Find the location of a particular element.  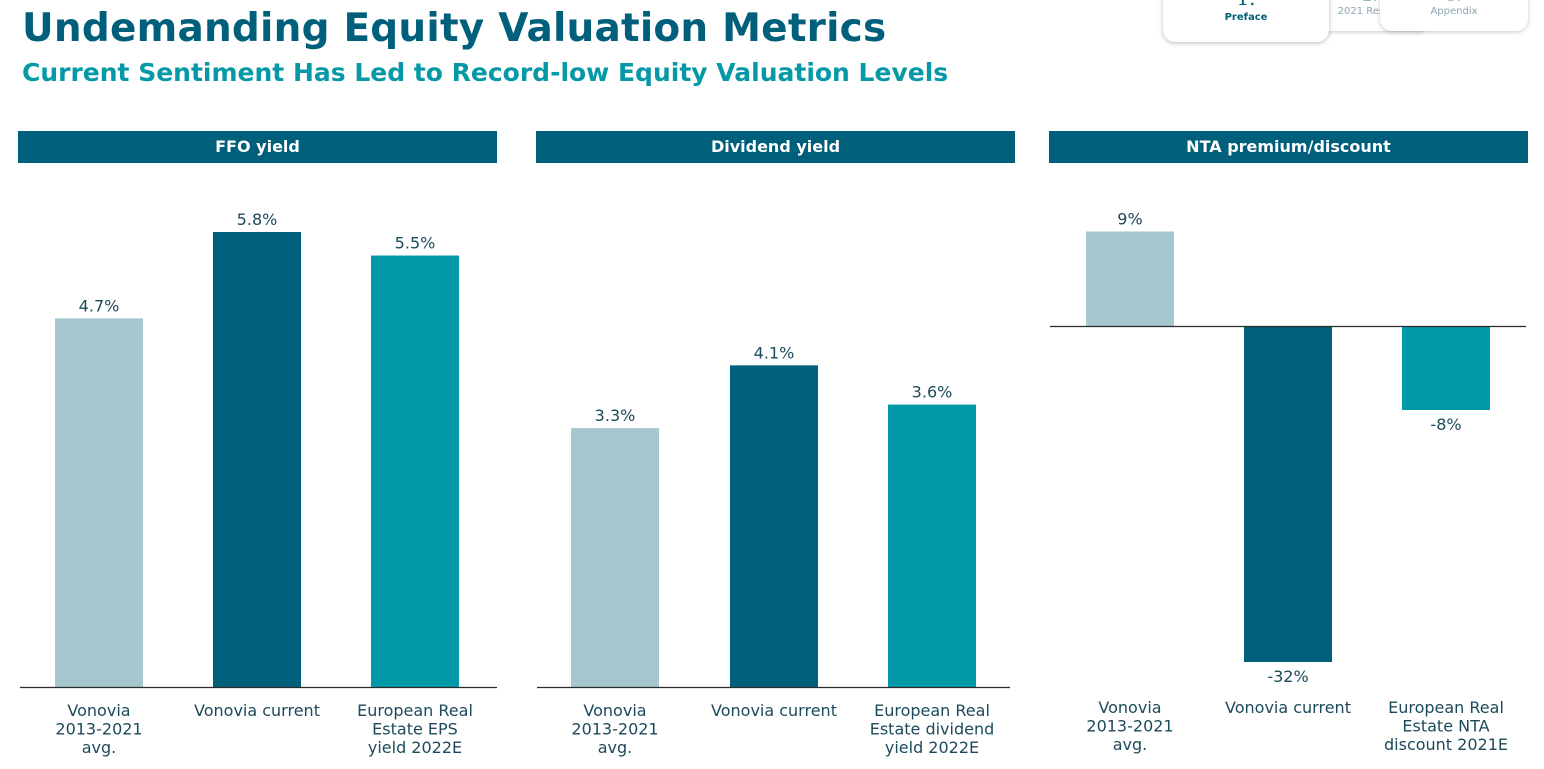

nav-tab-label: 2021 Results is located at coordinates (1370, 11).